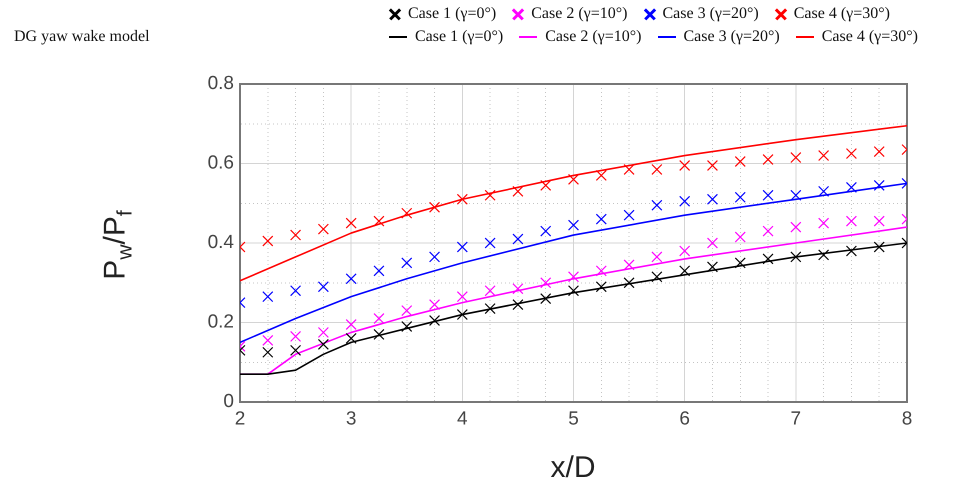 This screenshot has height=483, width=960. I want to click on y-tick-label: 0.8, so click(221, 83).